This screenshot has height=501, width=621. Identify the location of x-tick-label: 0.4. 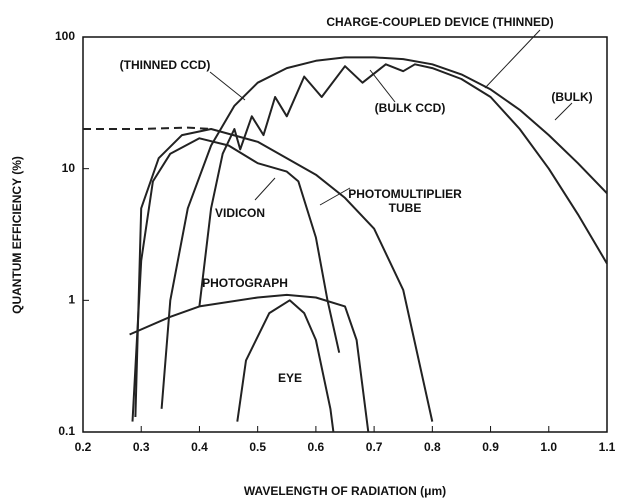
(199, 447).